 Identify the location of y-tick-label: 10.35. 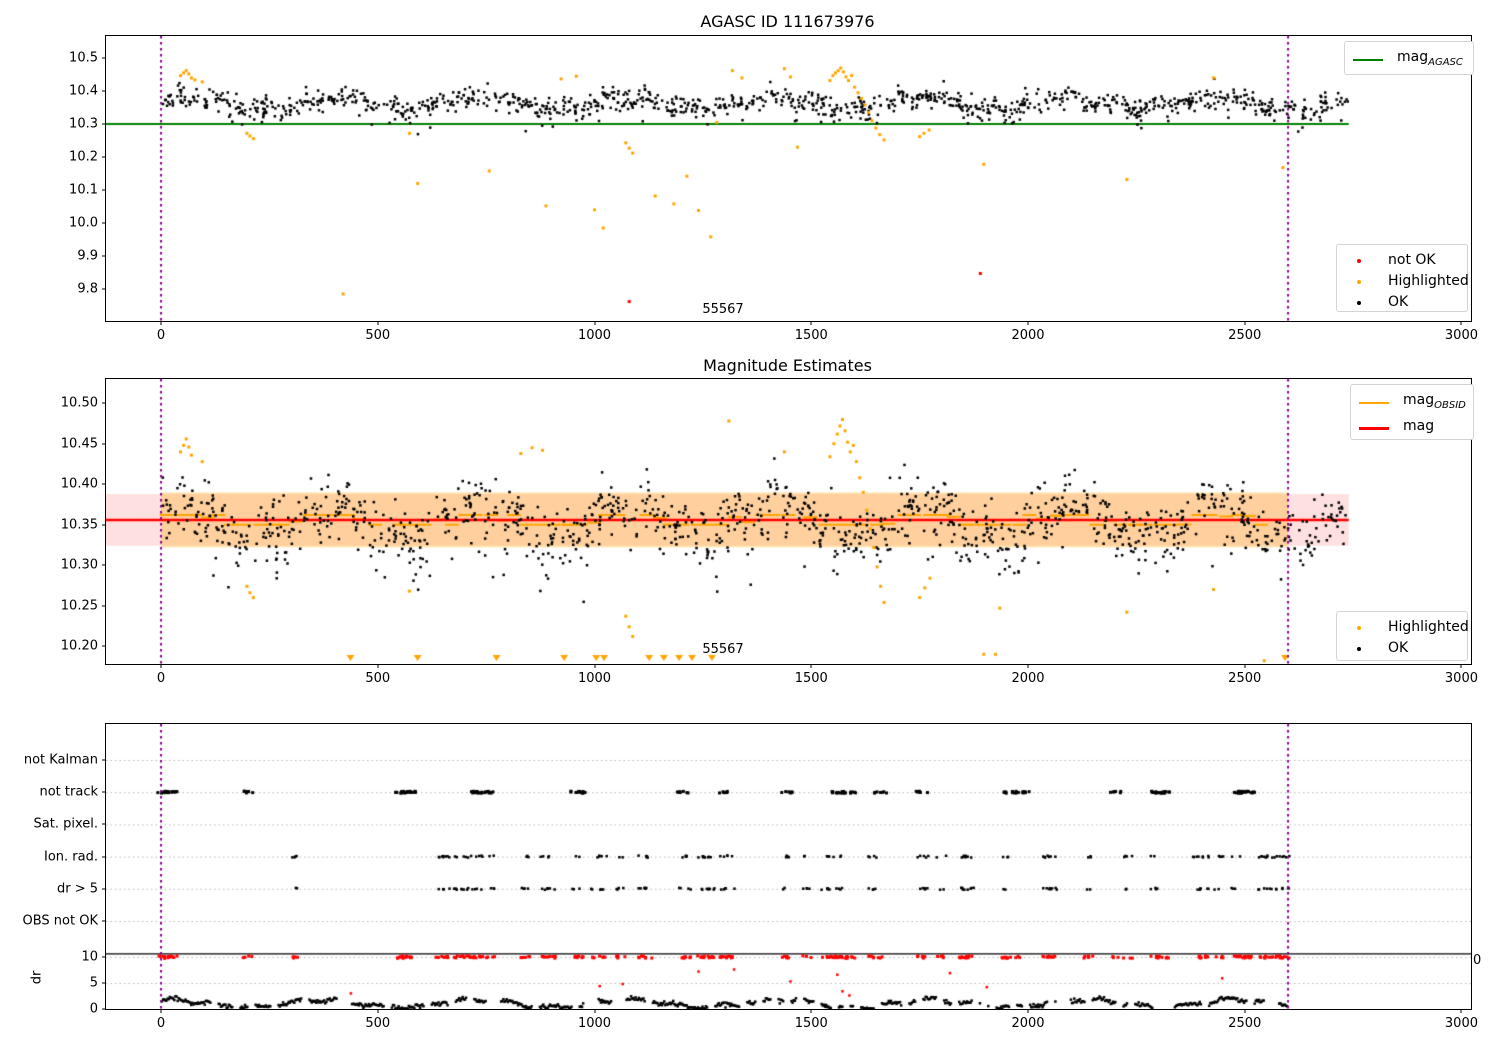
(79, 525).